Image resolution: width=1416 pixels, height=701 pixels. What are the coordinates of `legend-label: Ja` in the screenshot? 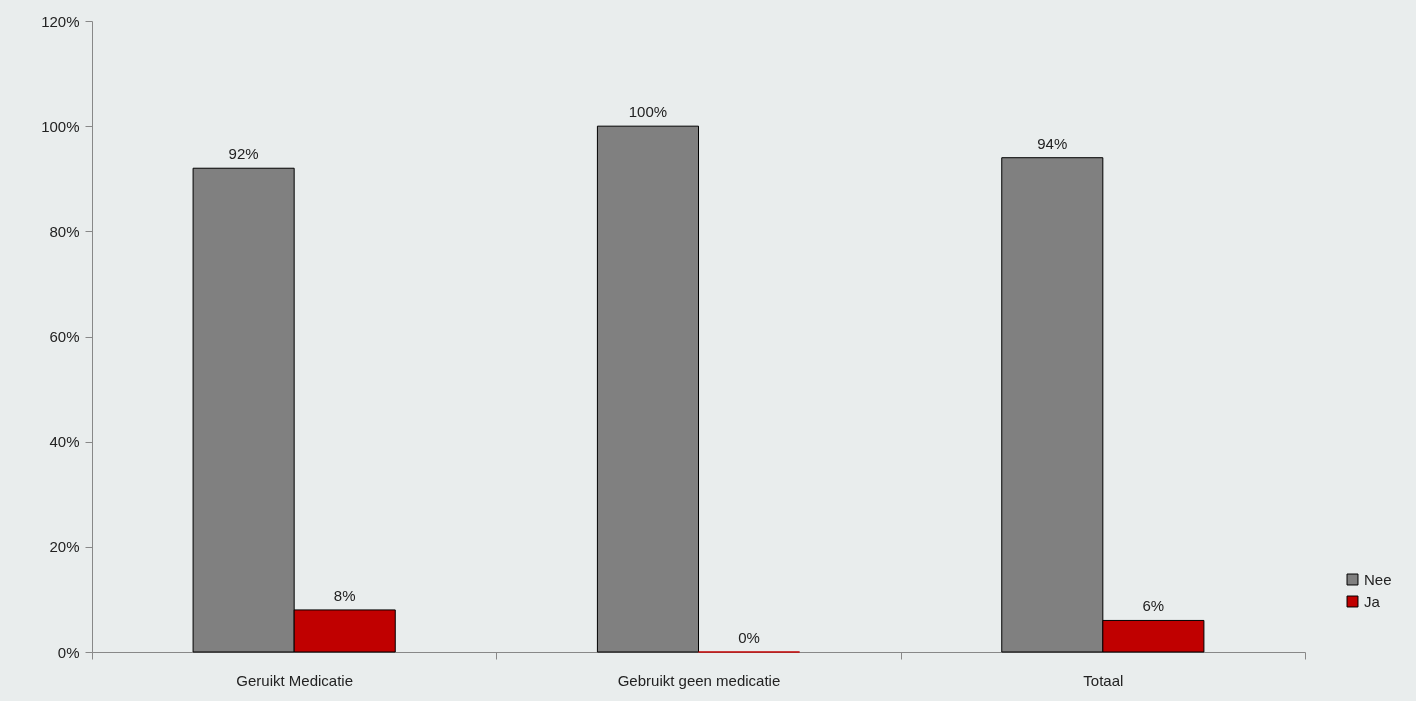 It's located at (1372, 601).